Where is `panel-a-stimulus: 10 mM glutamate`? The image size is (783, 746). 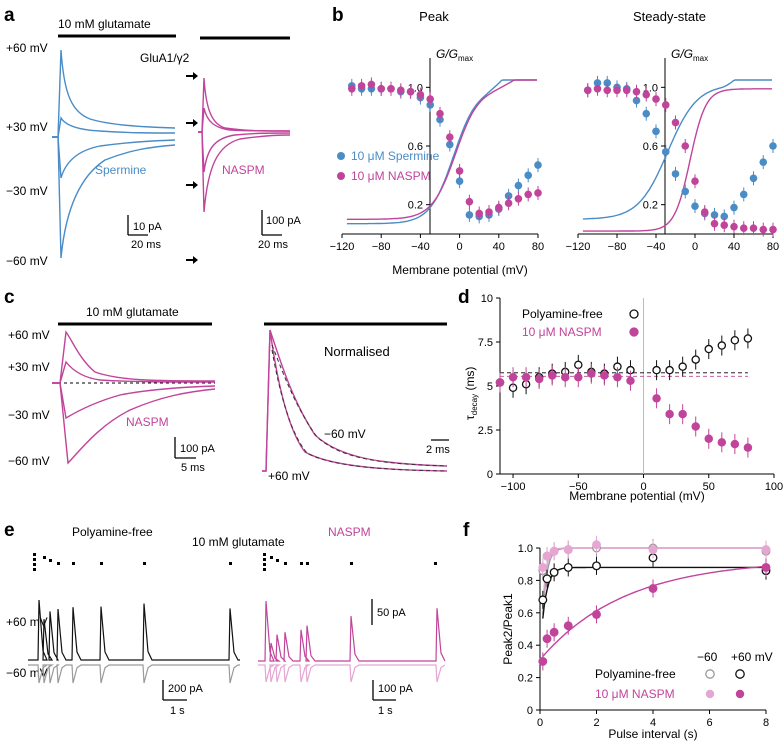 panel-a-stimulus: 10 mM glutamate is located at coordinates (104, 24).